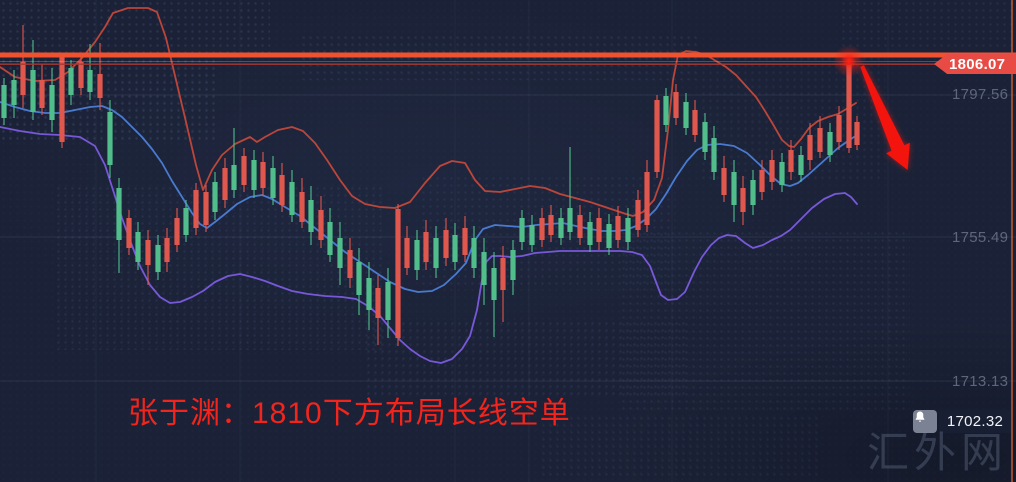 The image size is (1016, 482). What do you see at coordinates (980, 237) in the screenshot?
I see `axis-label-1755: 1755.49` at bounding box center [980, 237].